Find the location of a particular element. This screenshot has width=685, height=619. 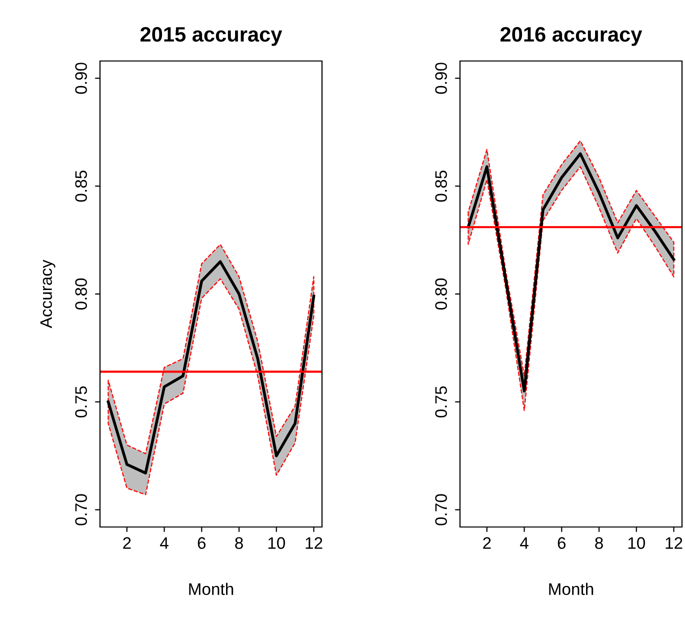

chart-title: 2015 accuracy is located at coordinates (211, 36).